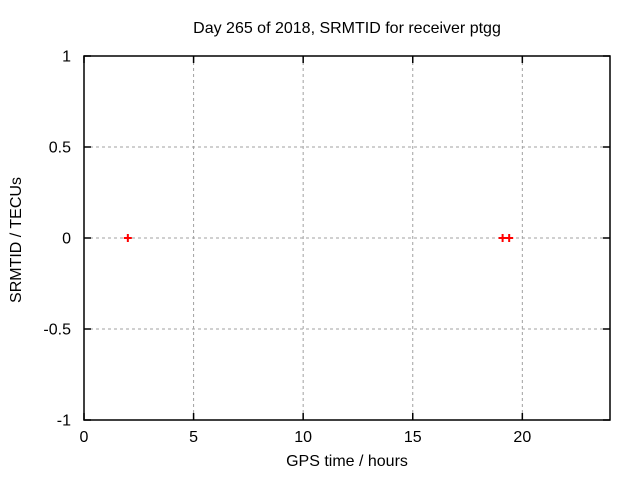 The width and height of the screenshot is (640, 480). Describe the element at coordinates (60, 148) in the screenshot. I see `y-tick-label: 0.5` at that location.